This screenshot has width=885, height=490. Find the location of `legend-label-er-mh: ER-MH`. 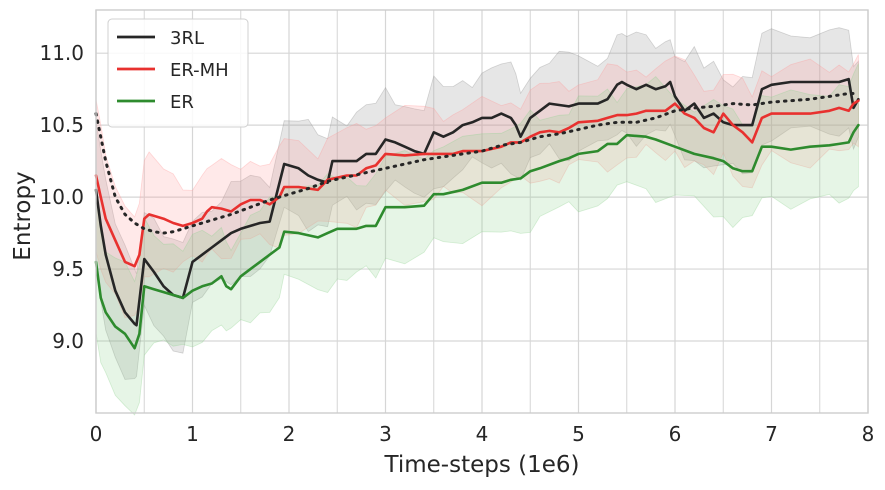

legend-label-er-mh: ER-MH is located at coordinates (199, 70).